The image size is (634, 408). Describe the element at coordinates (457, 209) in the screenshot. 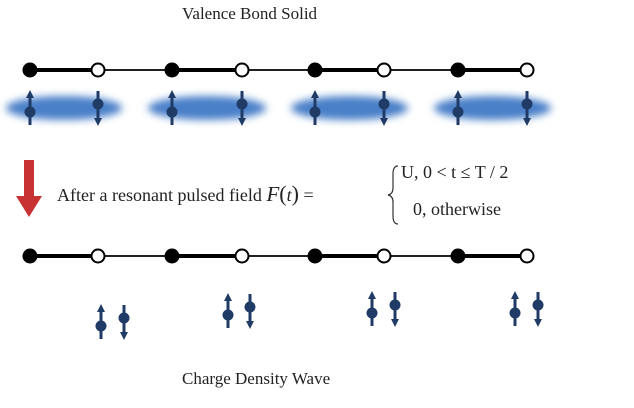

I see `case-2: 0, otherwise` at that location.